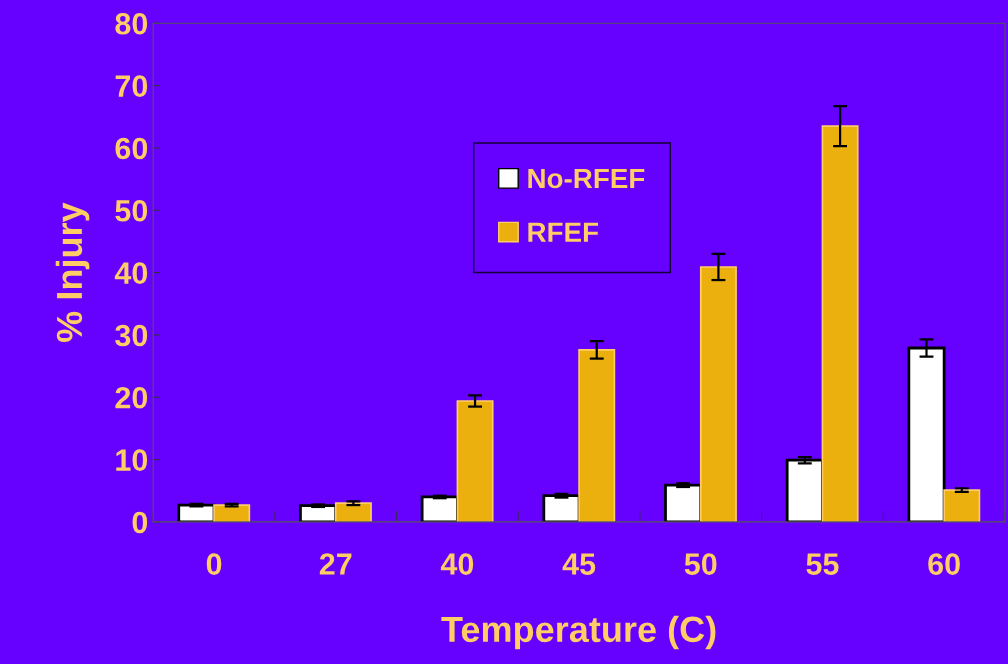 The height and width of the screenshot is (664, 1008). What do you see at coordinates (131, 210) in the screenshot?
I see `y-tick-label: 50` at bounding box center [131, 210].